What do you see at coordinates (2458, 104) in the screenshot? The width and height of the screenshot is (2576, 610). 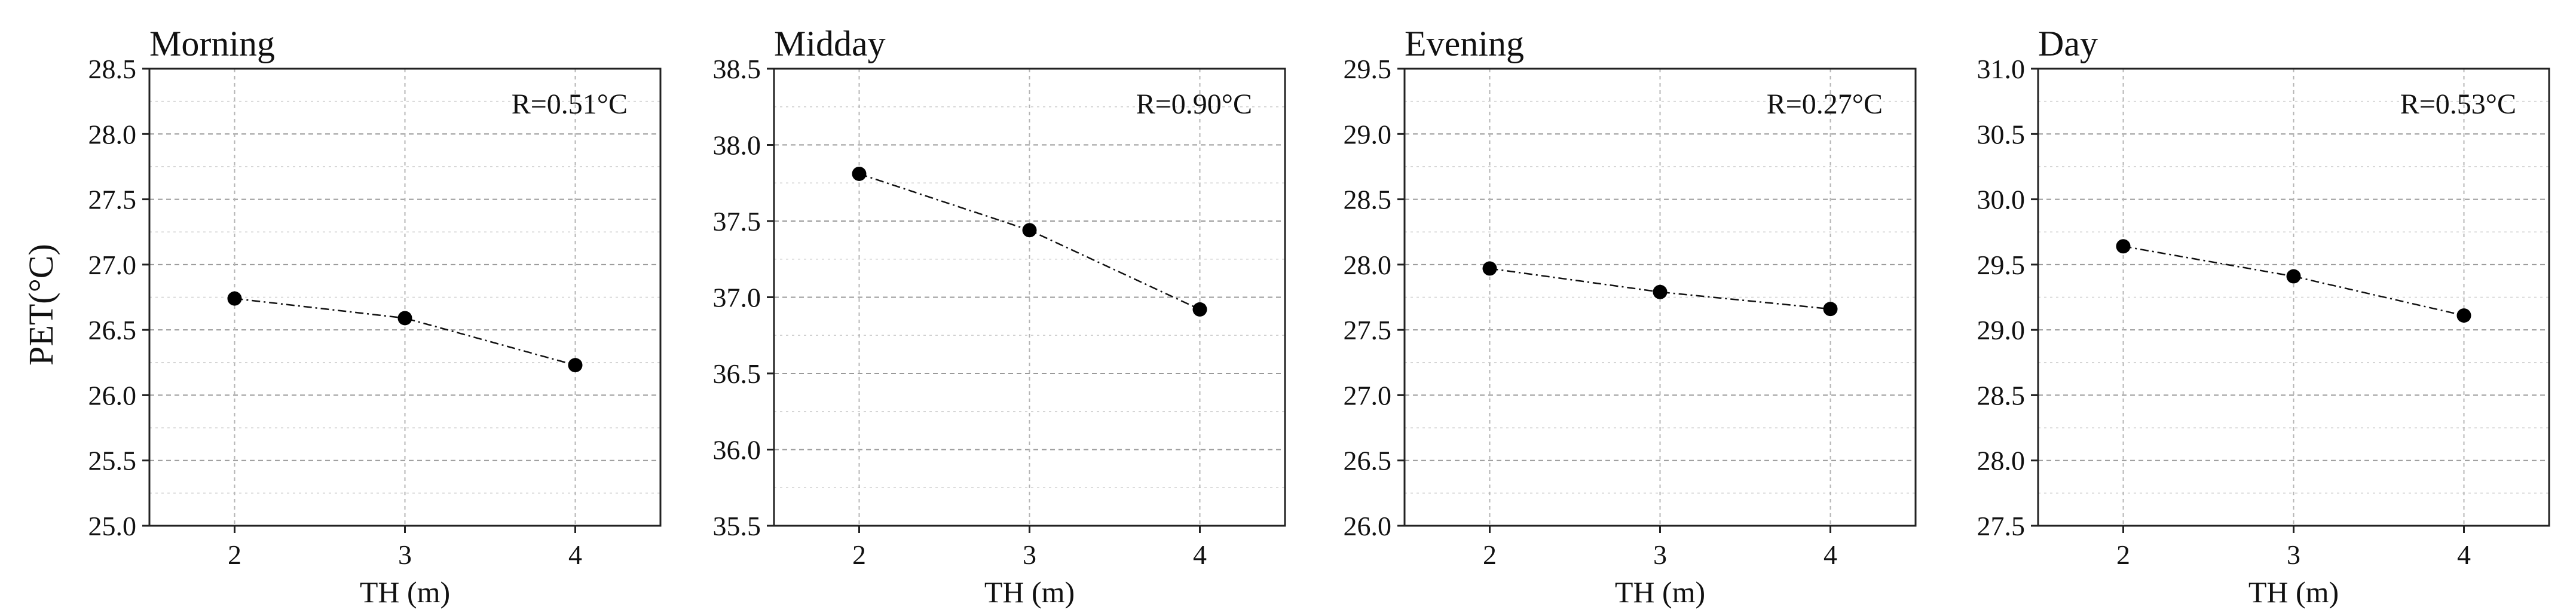 I see `r-annotation: R=0.53°C` at bounding box center [2458, 104].